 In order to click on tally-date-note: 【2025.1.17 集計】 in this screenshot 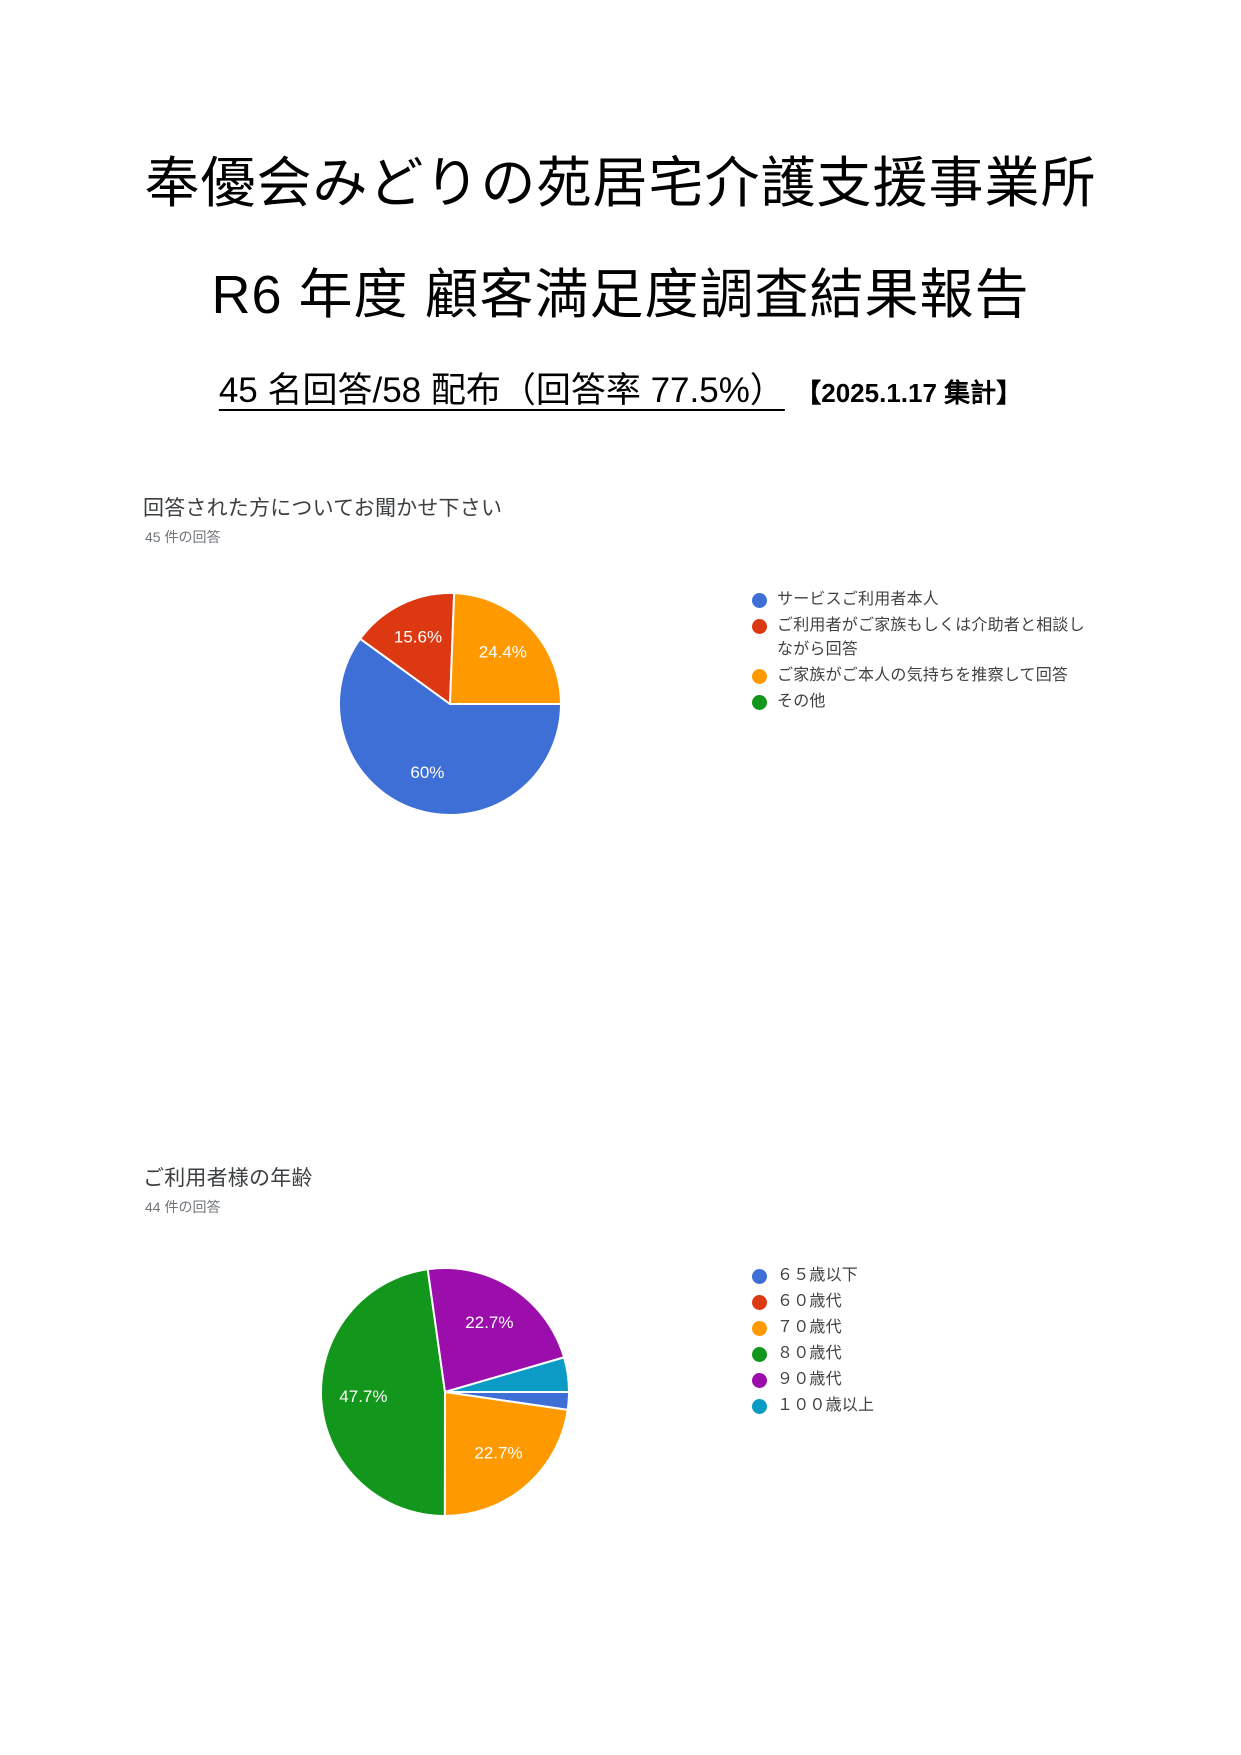, I will do `click(909, 393)`.